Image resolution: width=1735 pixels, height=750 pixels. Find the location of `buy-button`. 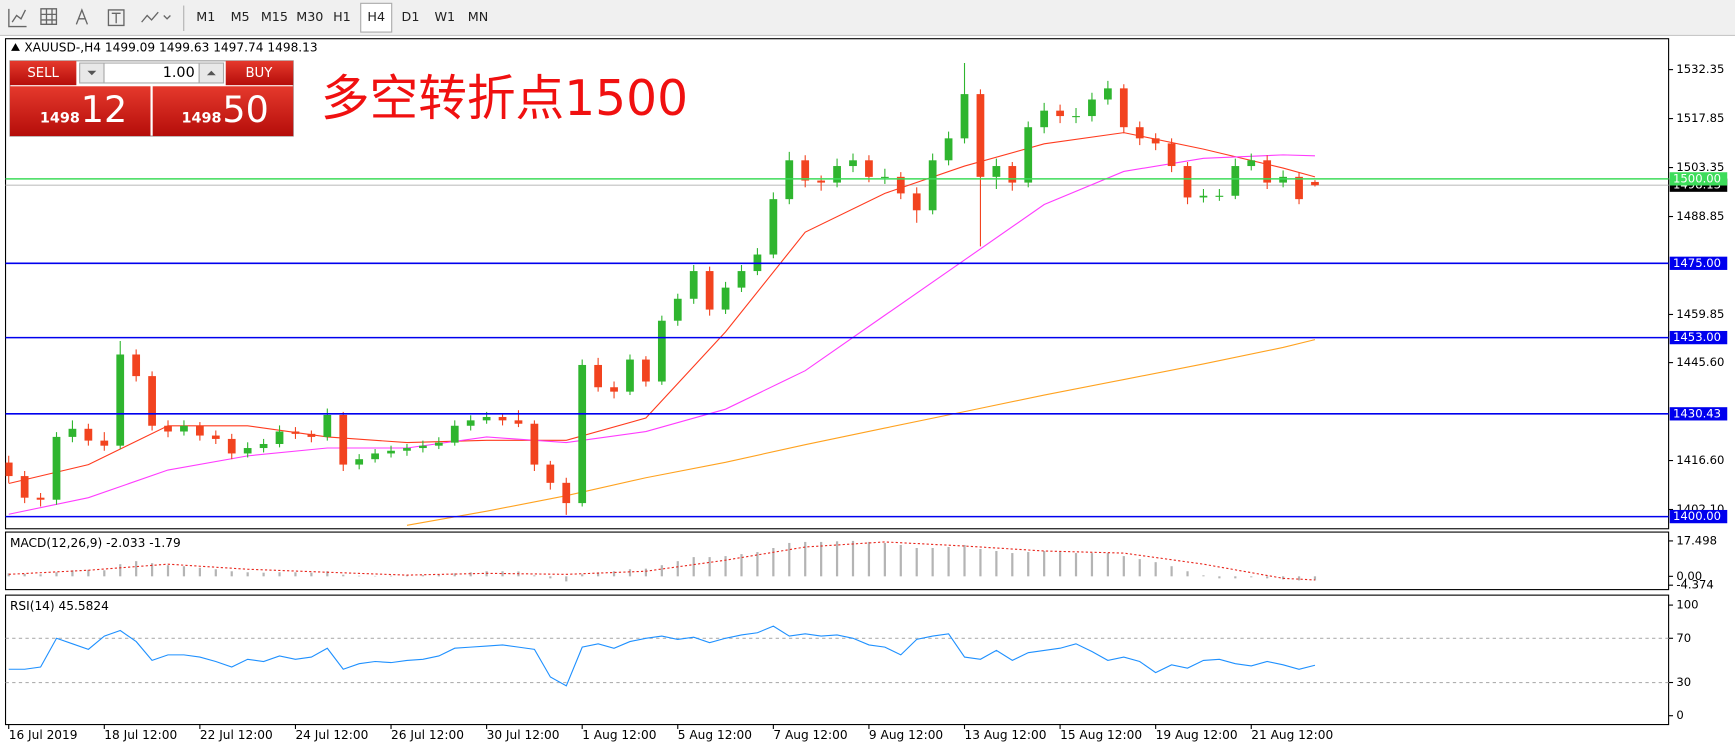

buy-button is located at coordinates (259, 73).